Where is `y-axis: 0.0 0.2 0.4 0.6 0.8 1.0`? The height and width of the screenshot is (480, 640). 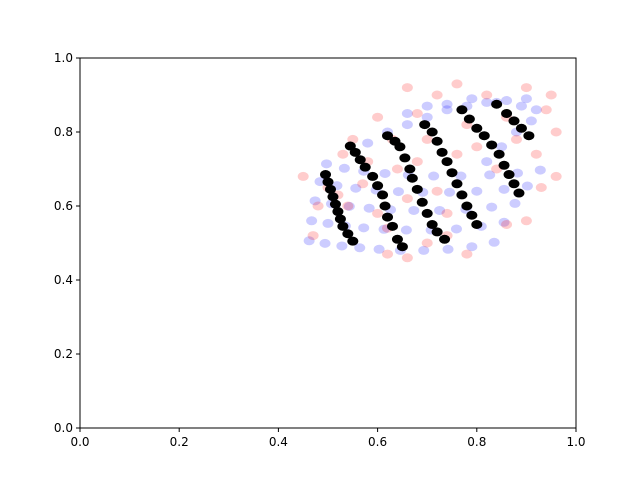
y-axis: 0.0 0.2 0.4 0.6 0.8 1.0 is located at coordinates (67, 243).